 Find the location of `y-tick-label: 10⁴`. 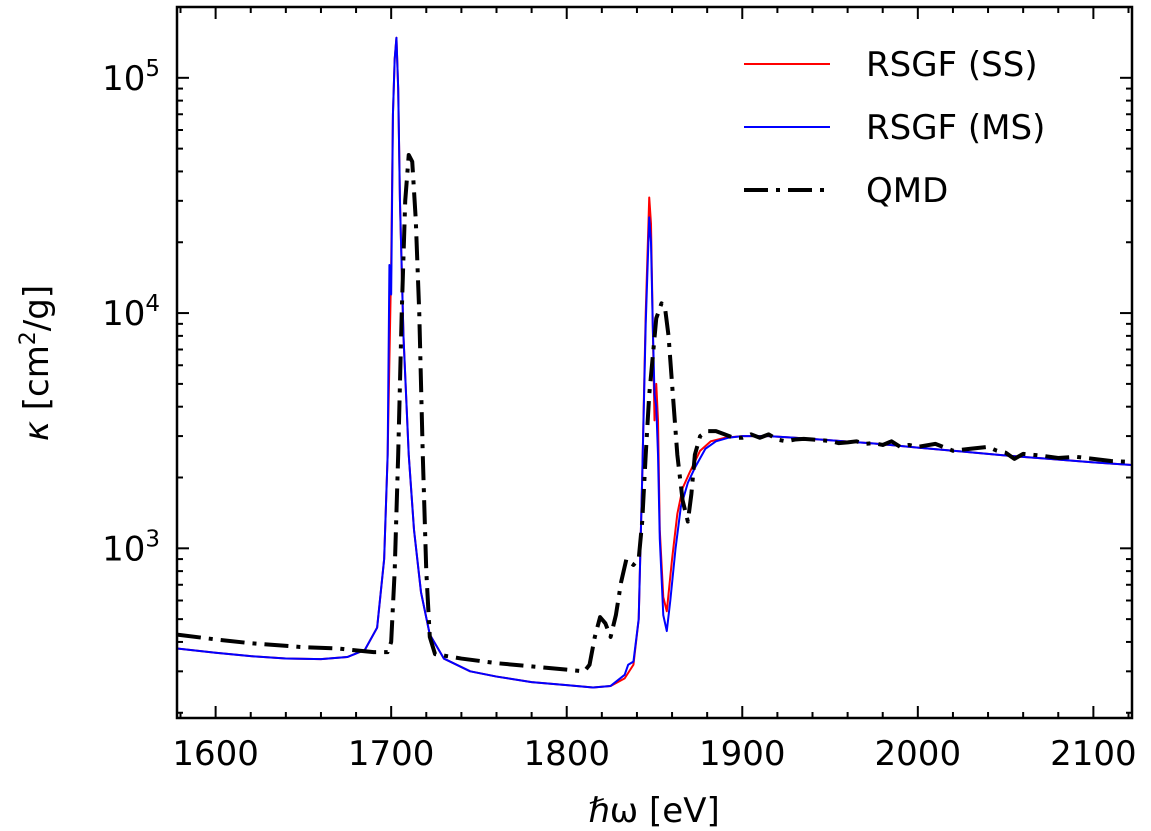

y-tick-label: 10⁴ is located at coordinates (131, 312).